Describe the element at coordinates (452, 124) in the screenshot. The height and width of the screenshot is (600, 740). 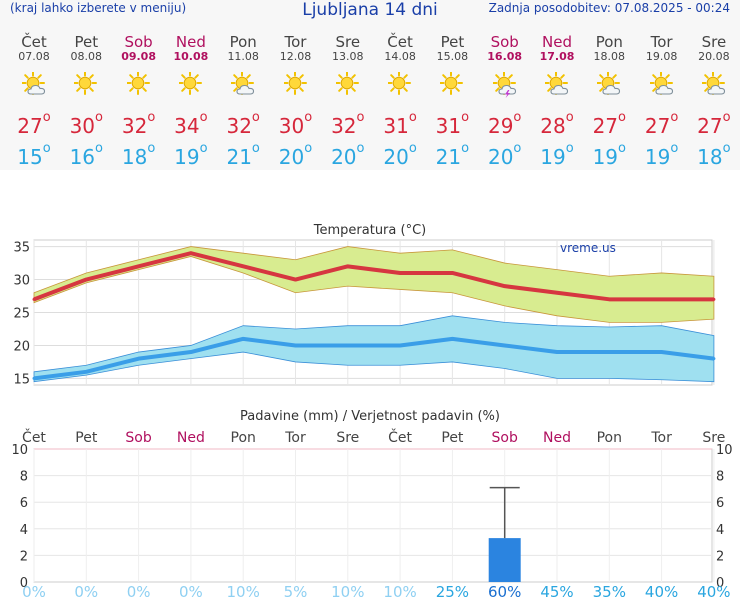
I see `max-temperature: 31o` at that location.